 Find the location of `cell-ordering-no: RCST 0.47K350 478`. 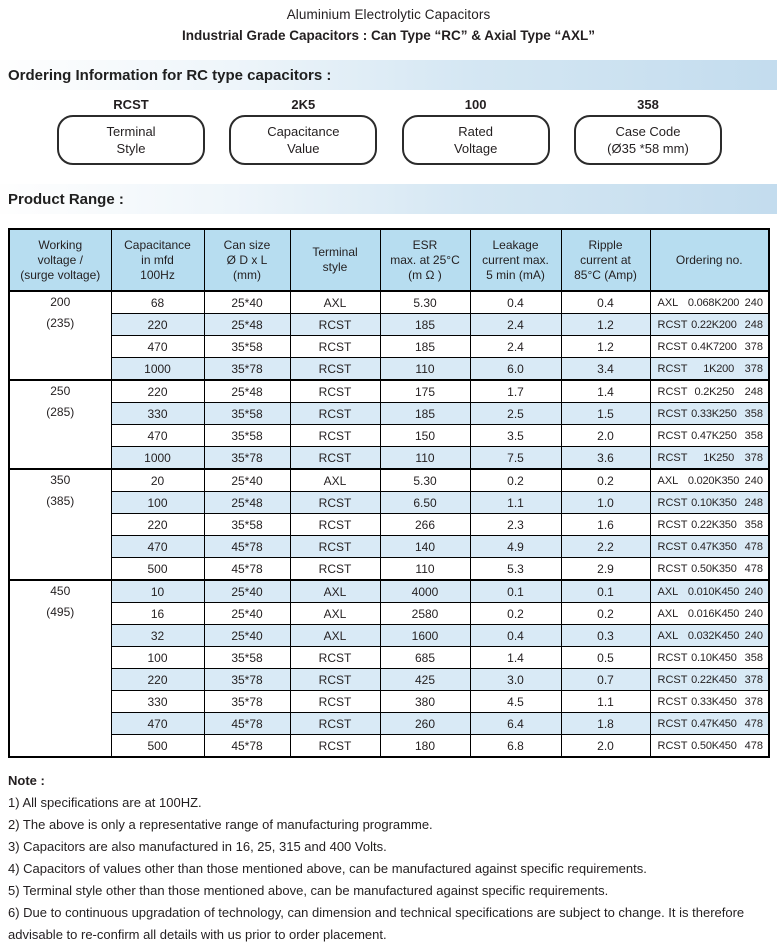

cell-ordering-no: RCST 0.47K350 478 is located at coordinates (709, 546).